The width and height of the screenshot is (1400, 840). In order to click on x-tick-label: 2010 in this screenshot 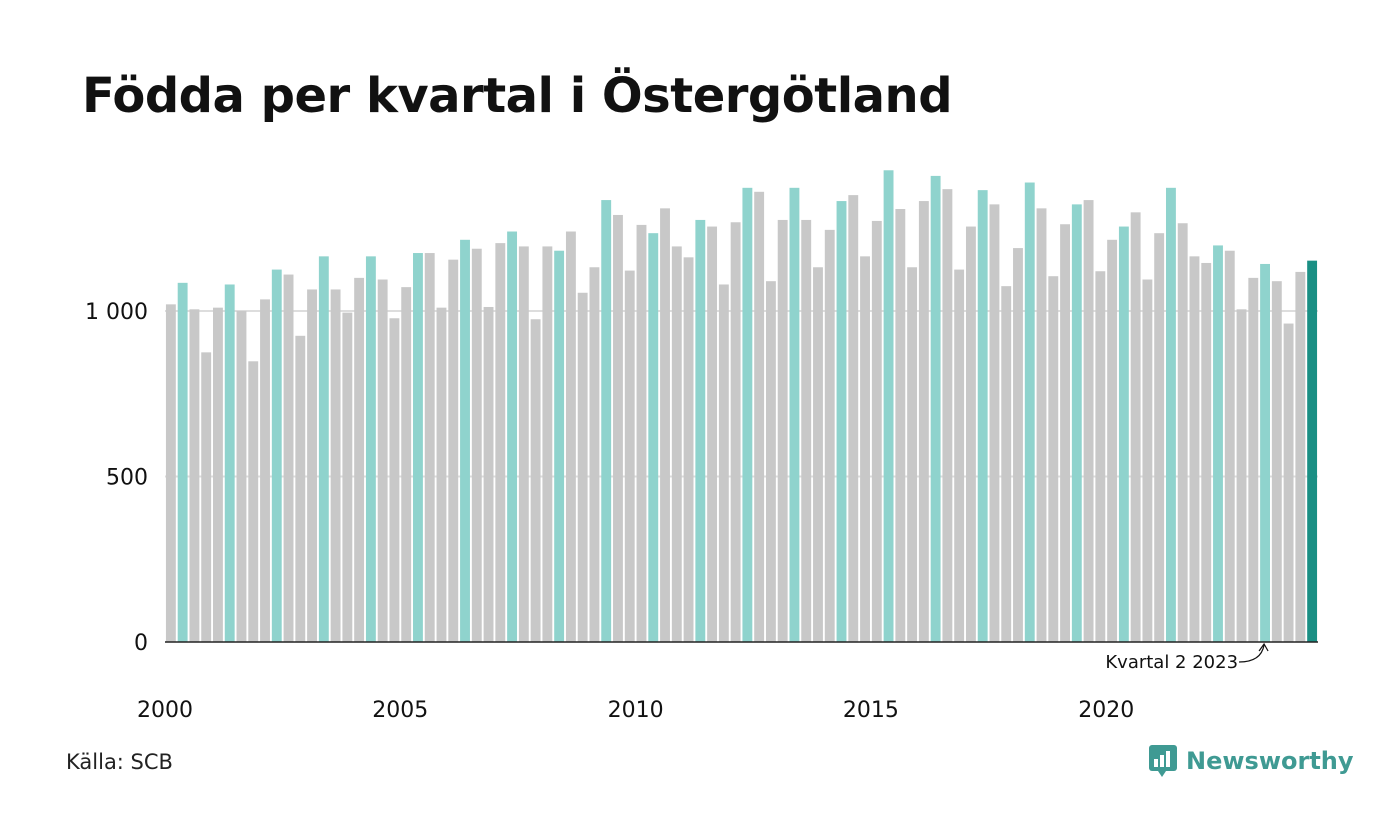, I will do `click(636, 710)`.